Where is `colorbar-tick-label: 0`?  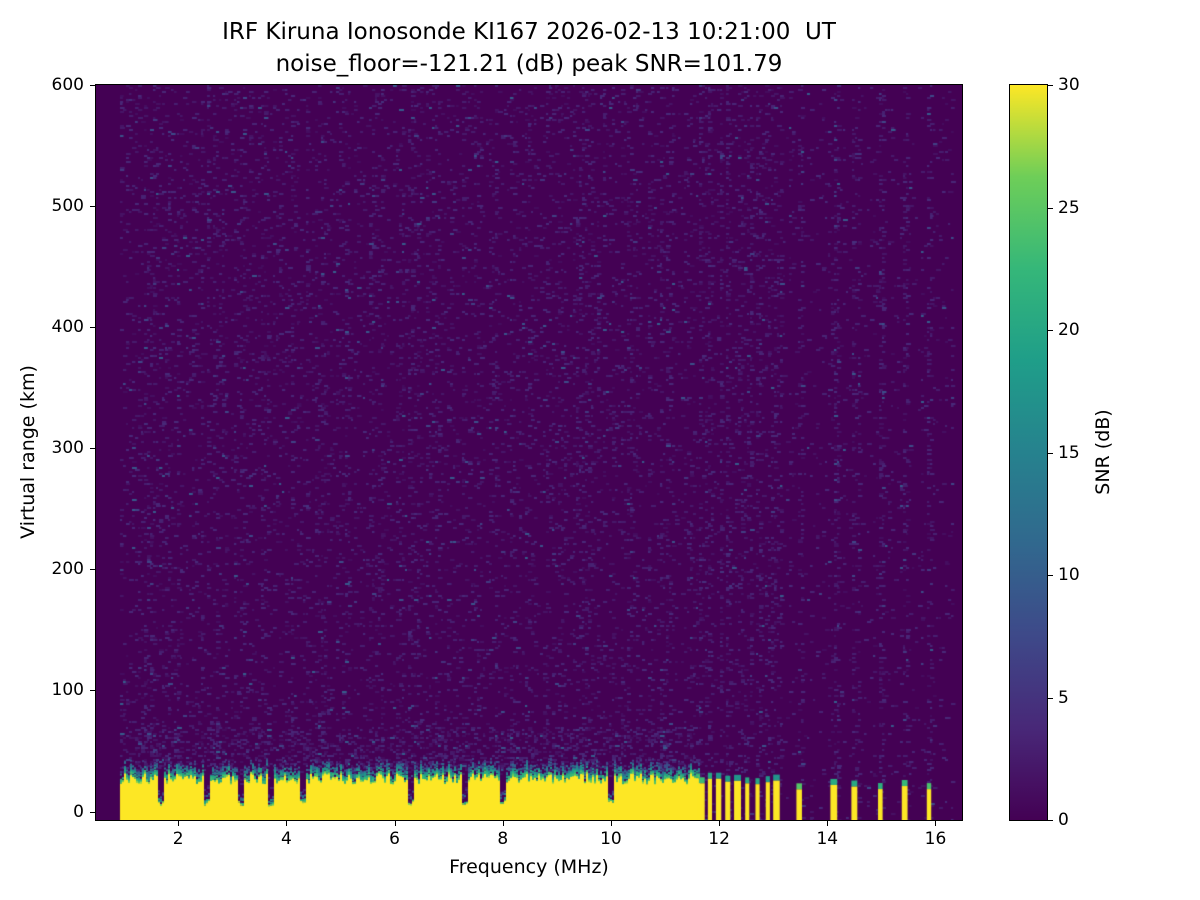 colorbar-tick-label: 0 is located at coordinates (1063, 820).